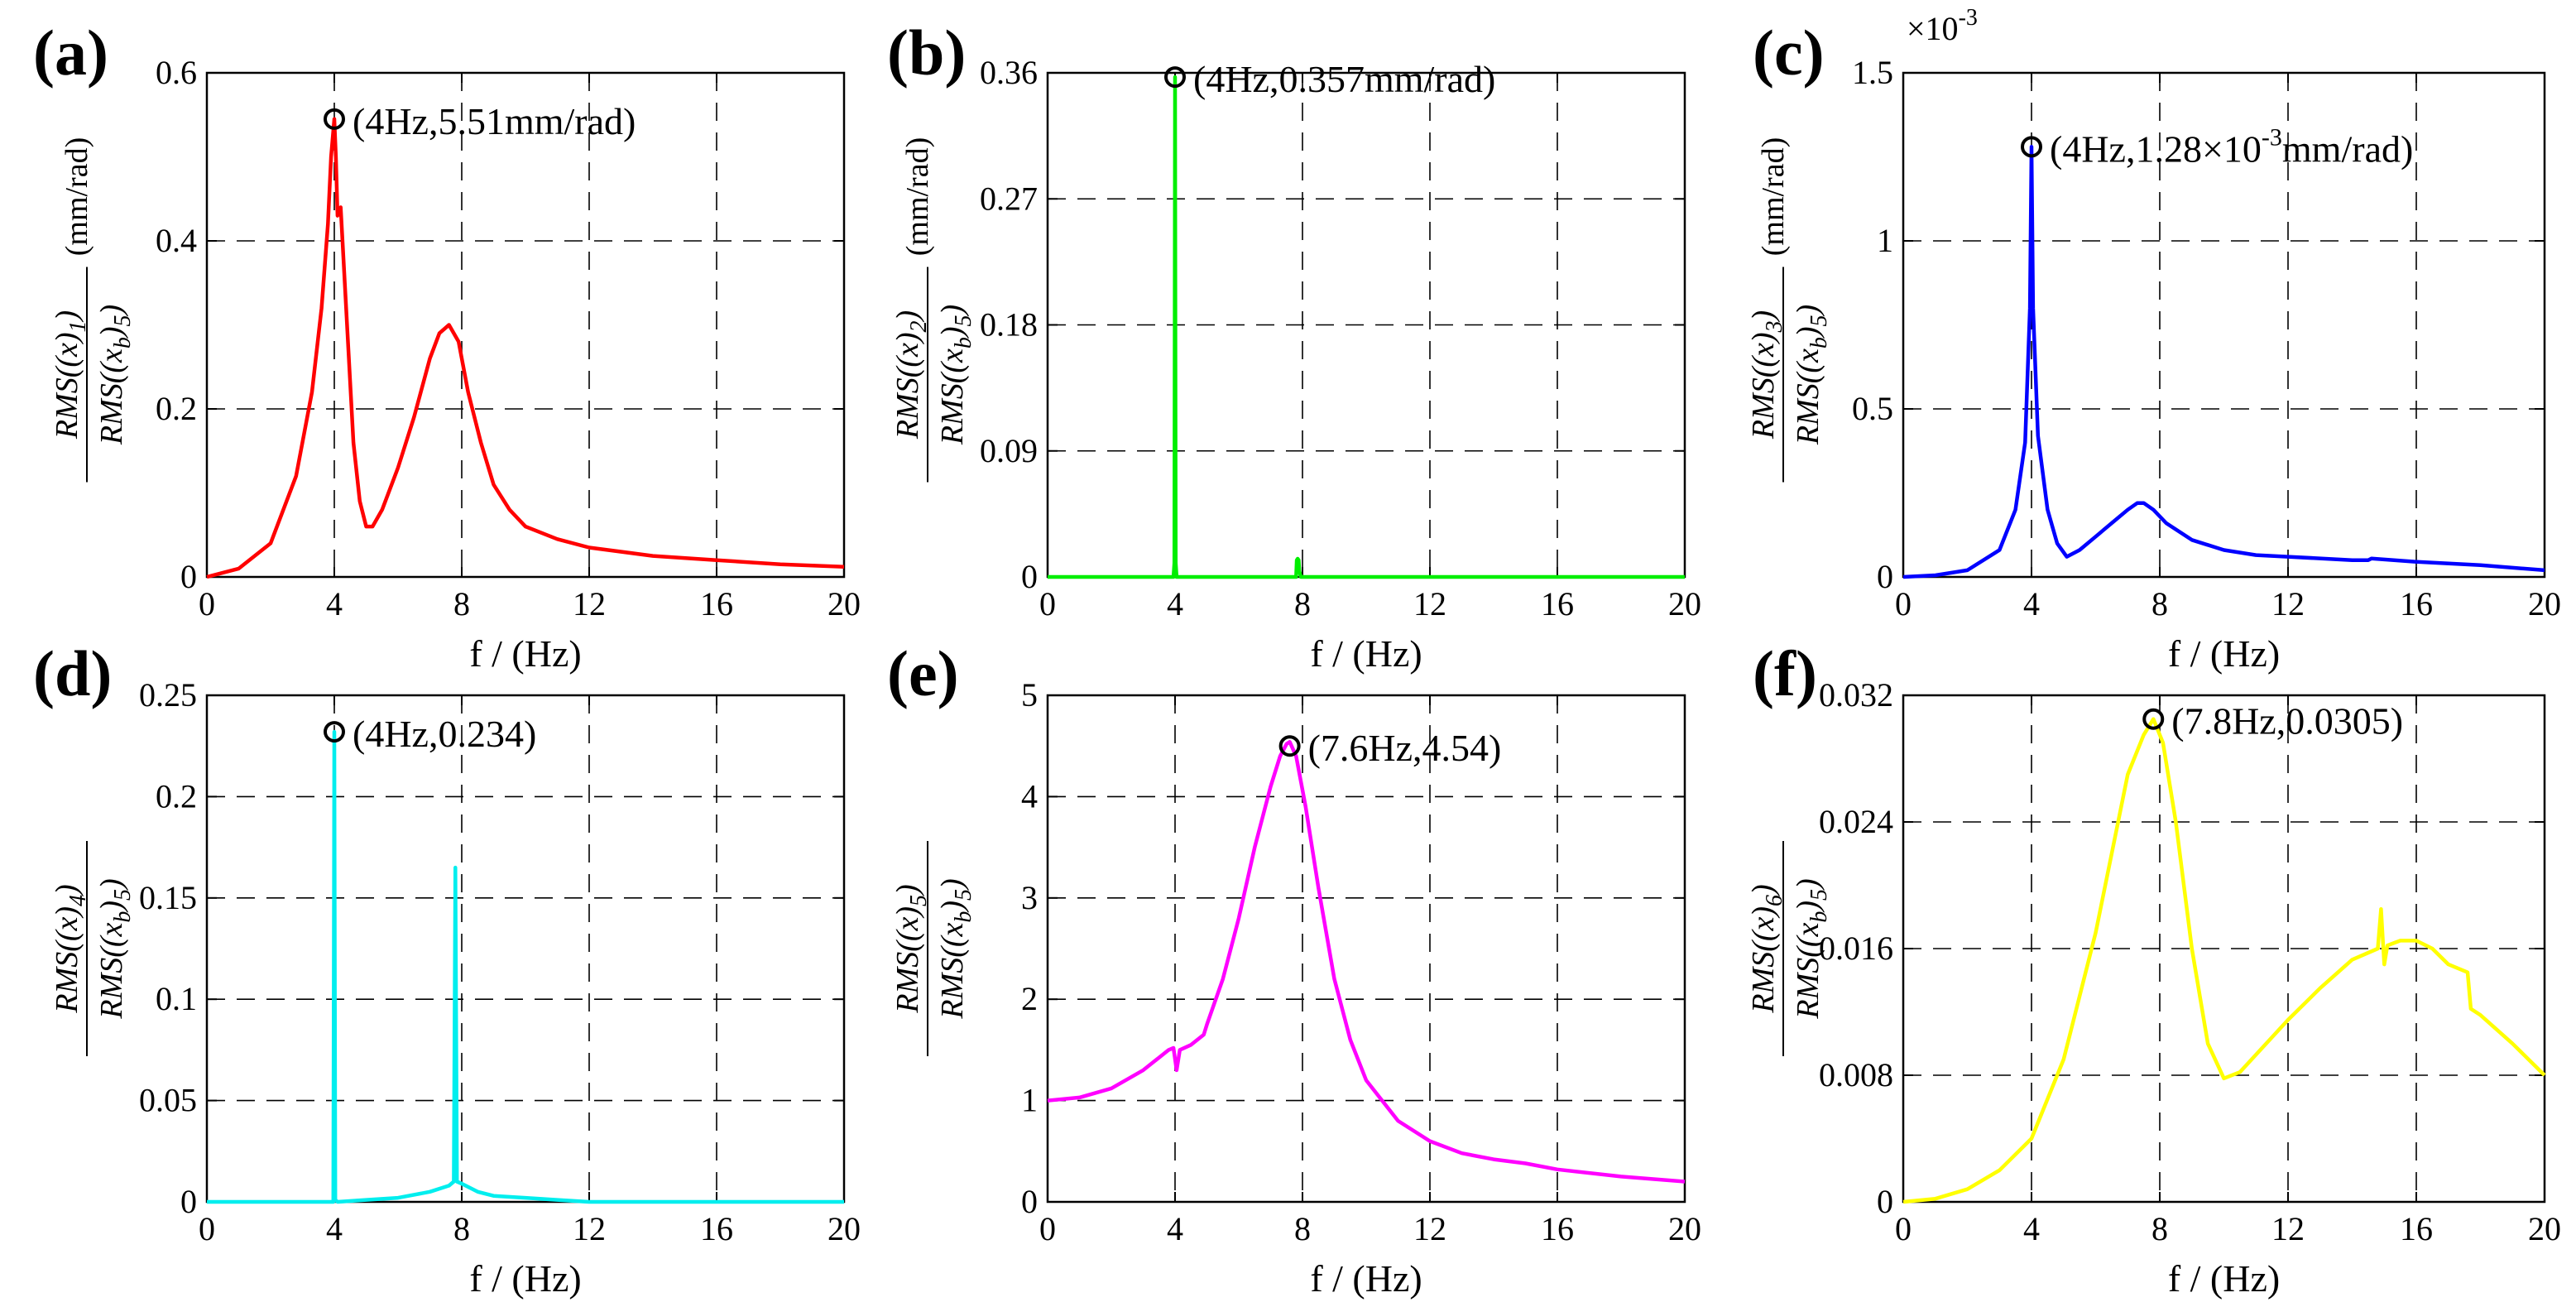 Image resolution: width=2576 pixels, height=1307 pixels. What do you see at coordinates (1789, 53) in the screenshot?
I see `panel-label: (c)` at bounding box center [1789, 53].